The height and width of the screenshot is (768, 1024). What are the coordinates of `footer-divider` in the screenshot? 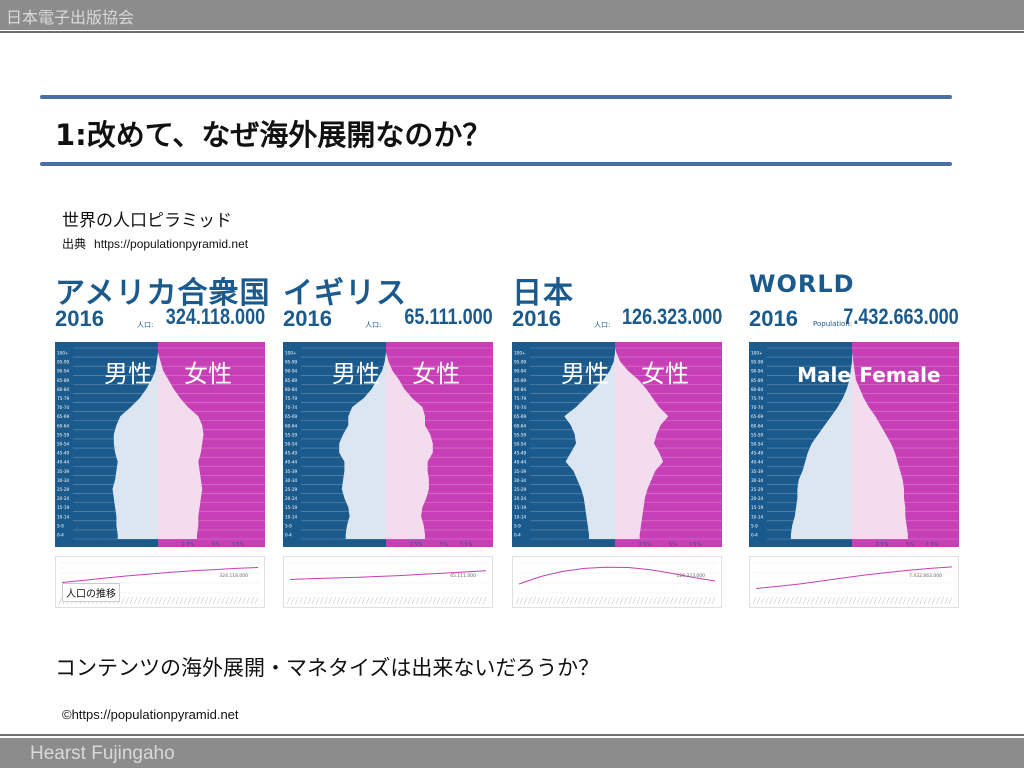 It's located at (512, 735).